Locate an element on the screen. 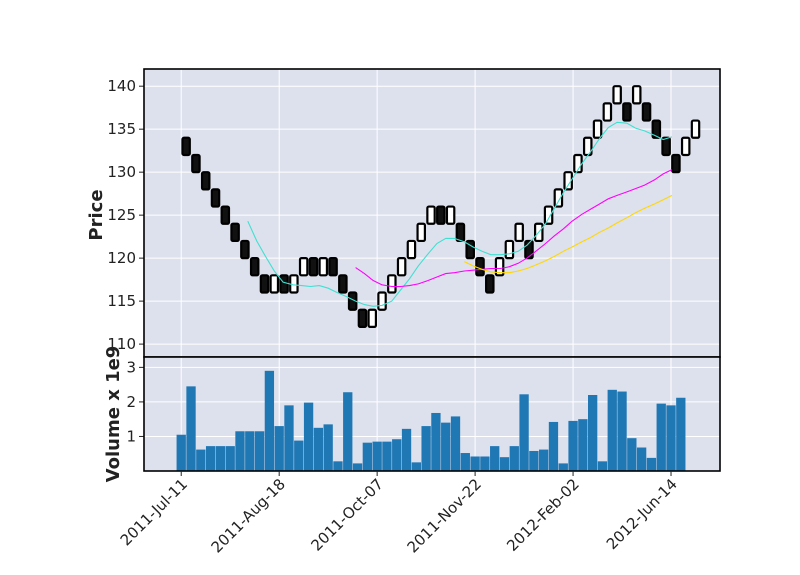  price-tick-label: 115 is located at coordinates (121, 301).